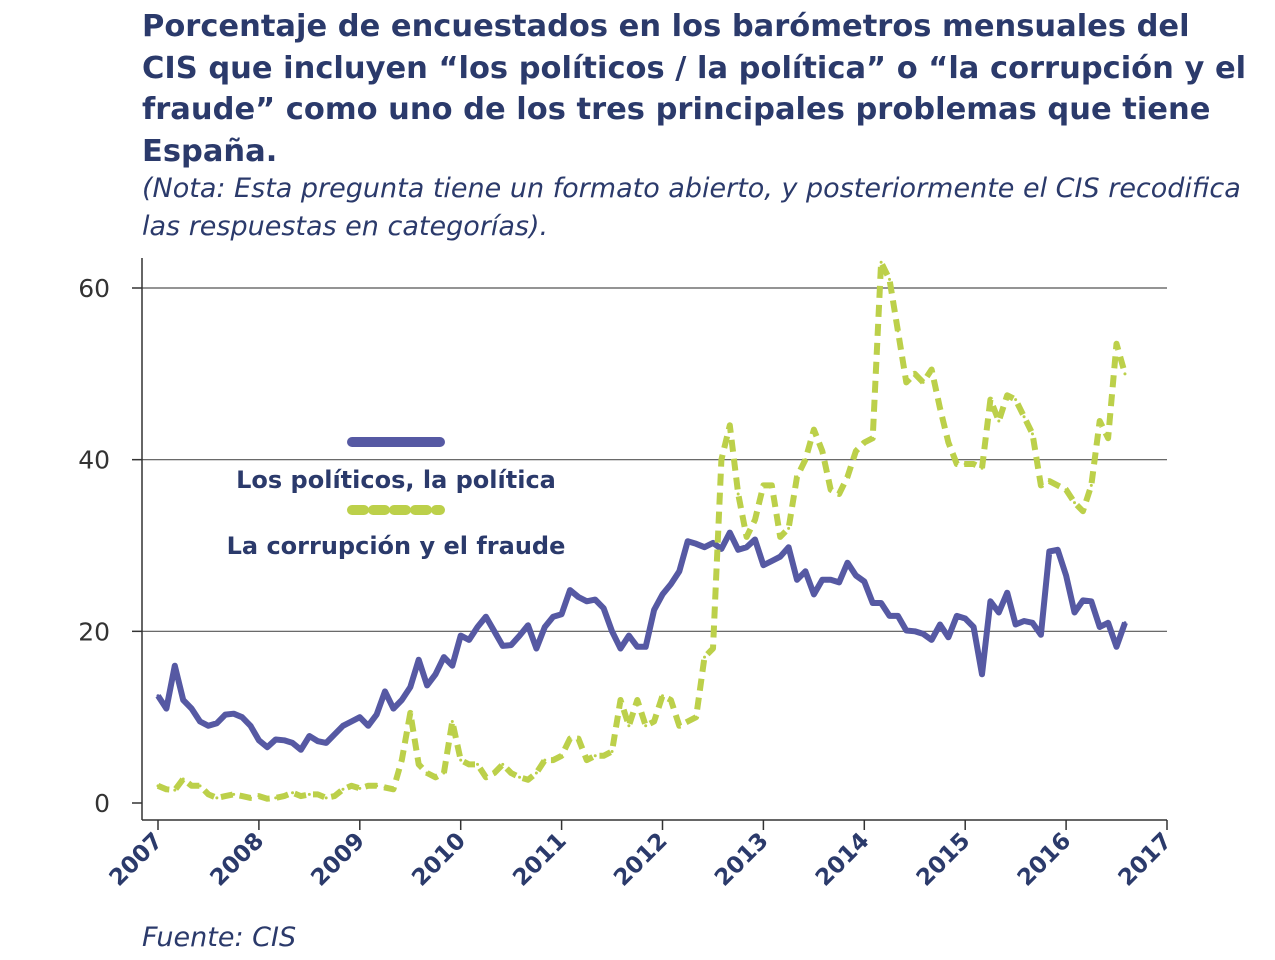 The width and height of the screenshot is (1275, 960). What do you see at coordinates (641, 860) in the screenshot?
I see `x-tick-label: 2012` at bounding box center [641, 860].